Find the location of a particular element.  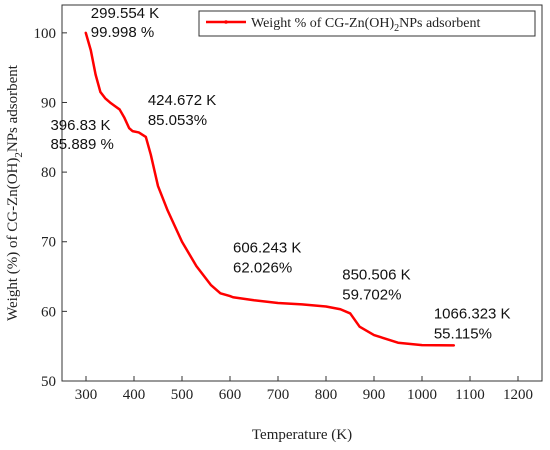

y-tick-label: 90 is located at coordinates (48, 103).